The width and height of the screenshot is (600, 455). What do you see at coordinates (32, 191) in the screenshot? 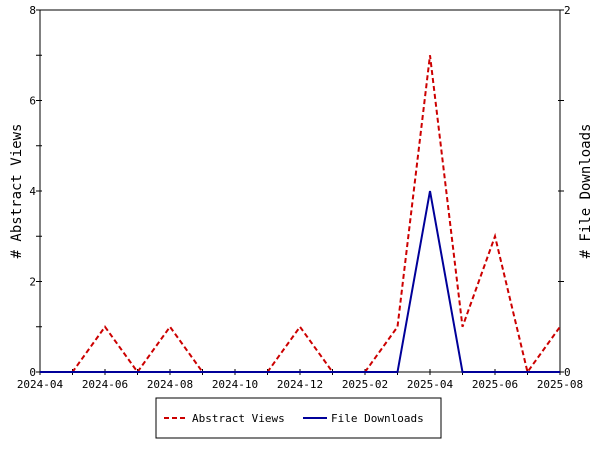
I see `y-tick-label: 4` at bounding box center [32, 191].